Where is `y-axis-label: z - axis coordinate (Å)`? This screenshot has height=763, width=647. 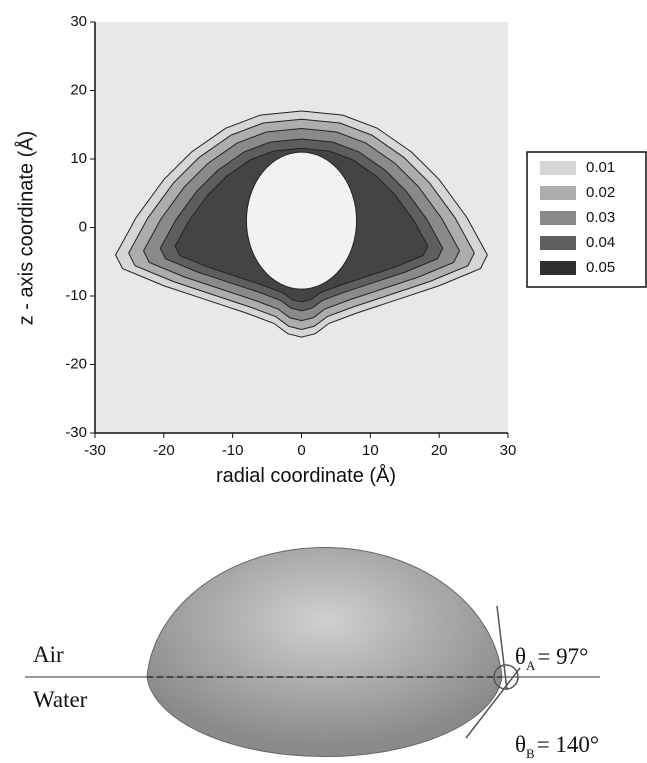 y-axis-label: z - axis coordinate (Å) is located at coordinates (25, 228).